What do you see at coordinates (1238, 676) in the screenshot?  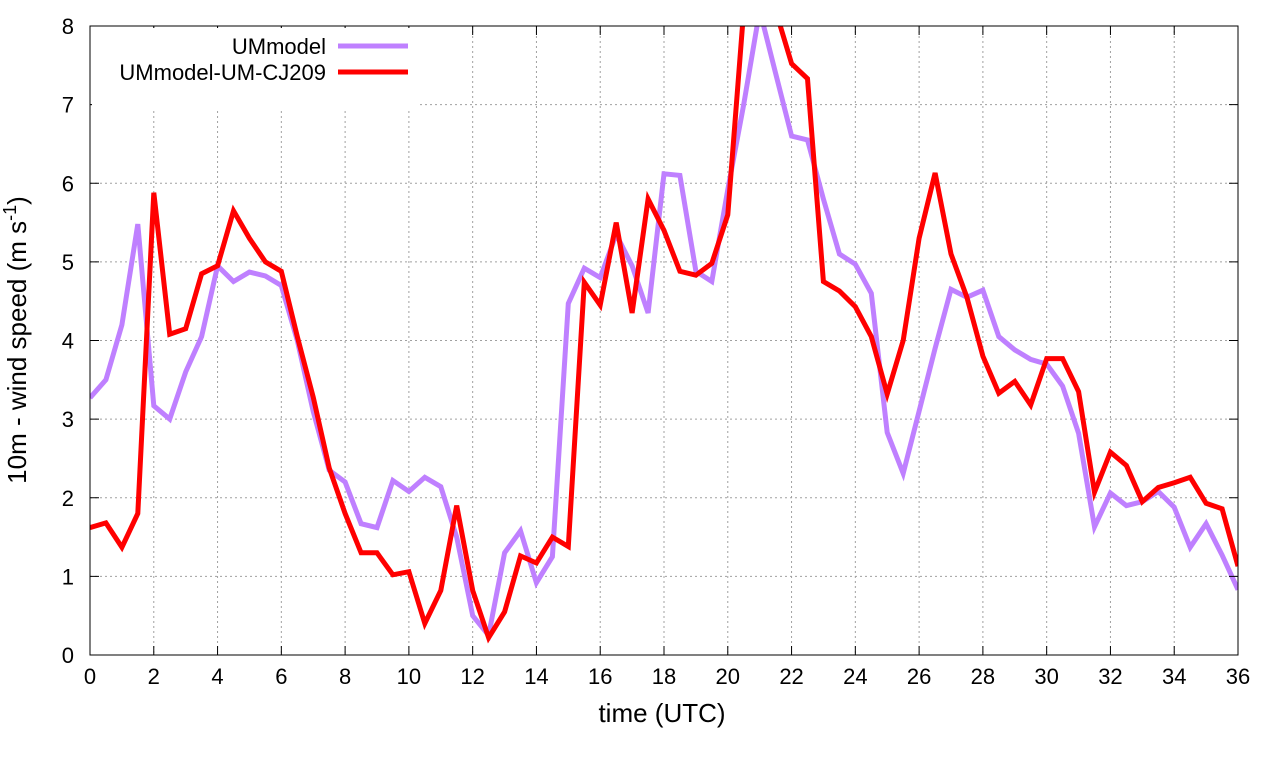 I see `x-tick-label: 36` at bounding box center [1238, 676].